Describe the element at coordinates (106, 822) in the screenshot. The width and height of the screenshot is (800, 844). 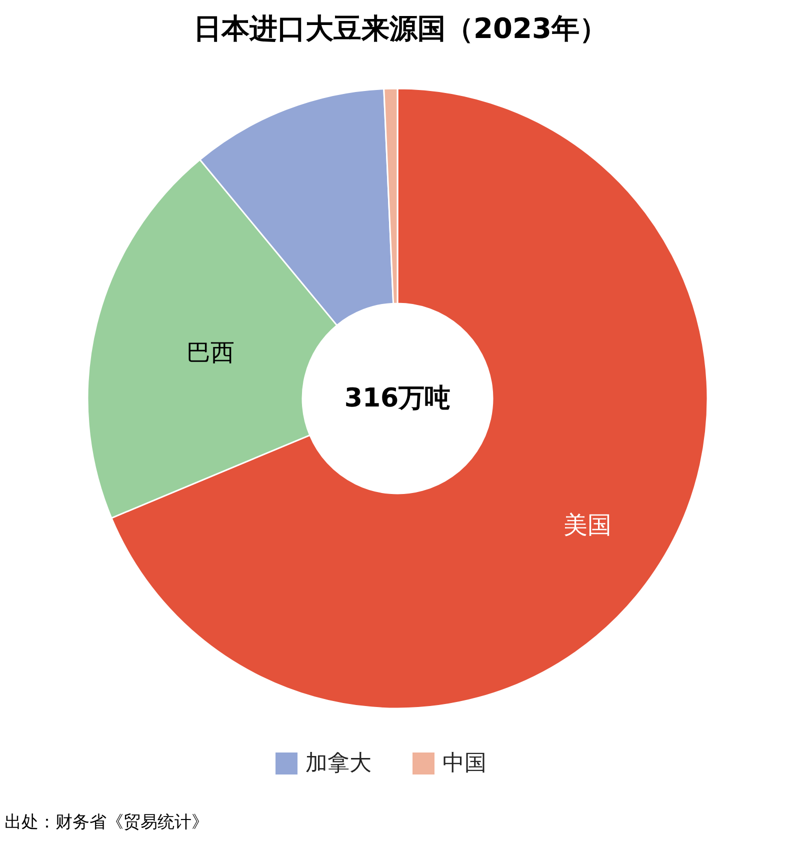
I see `text: 出处：财务省《贸易统计》` at that location.